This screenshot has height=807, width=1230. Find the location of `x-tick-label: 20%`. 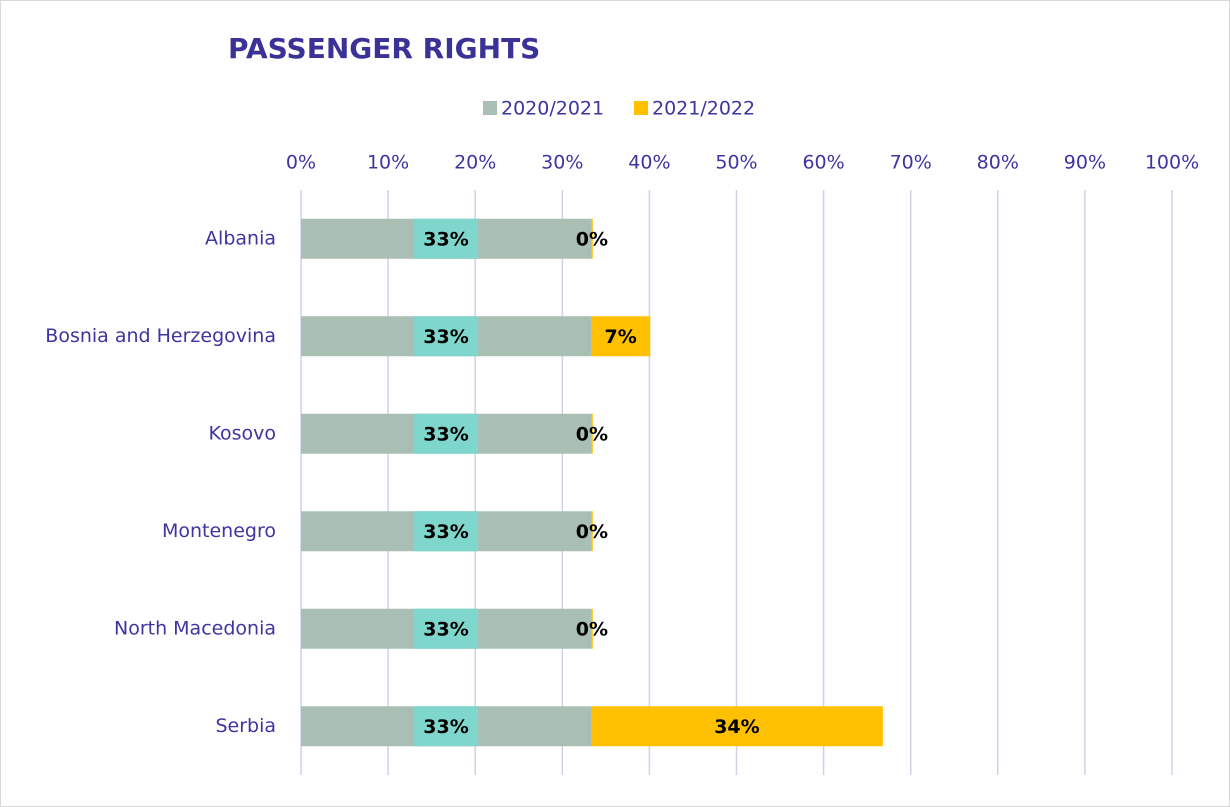

x-tick-label: 20% is located at coordinates (475, 163).